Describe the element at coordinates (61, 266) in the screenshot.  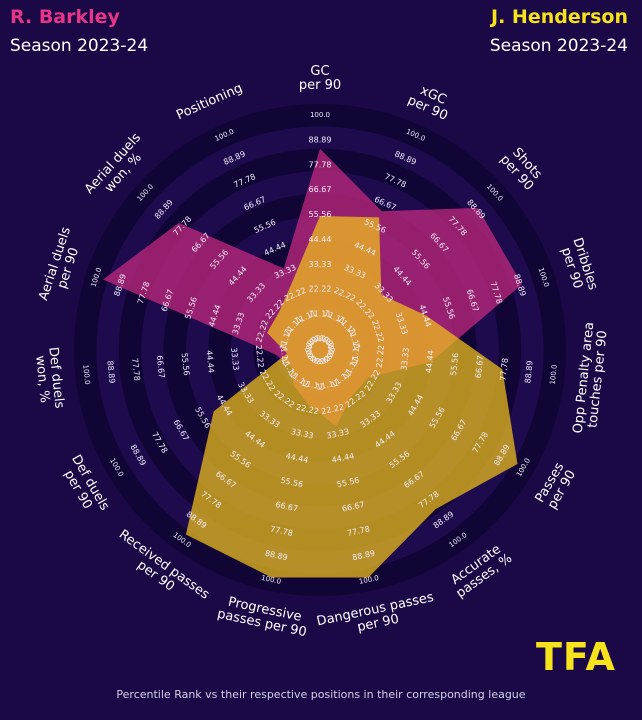
I see `category-label: Aerial duelsper 90` at that location.